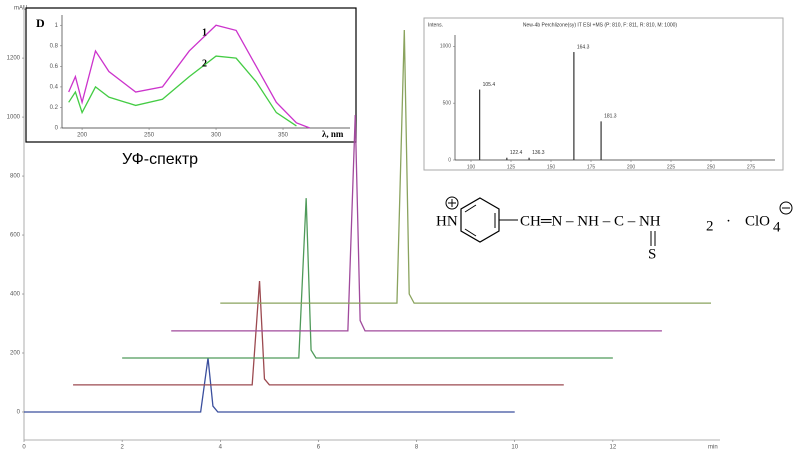 The width and height of the screenshot is (801, 461). What do you see at coordinates (480, 220) in the screenshot?
I see `pyridine-ring` at bounding box center [480, 220].